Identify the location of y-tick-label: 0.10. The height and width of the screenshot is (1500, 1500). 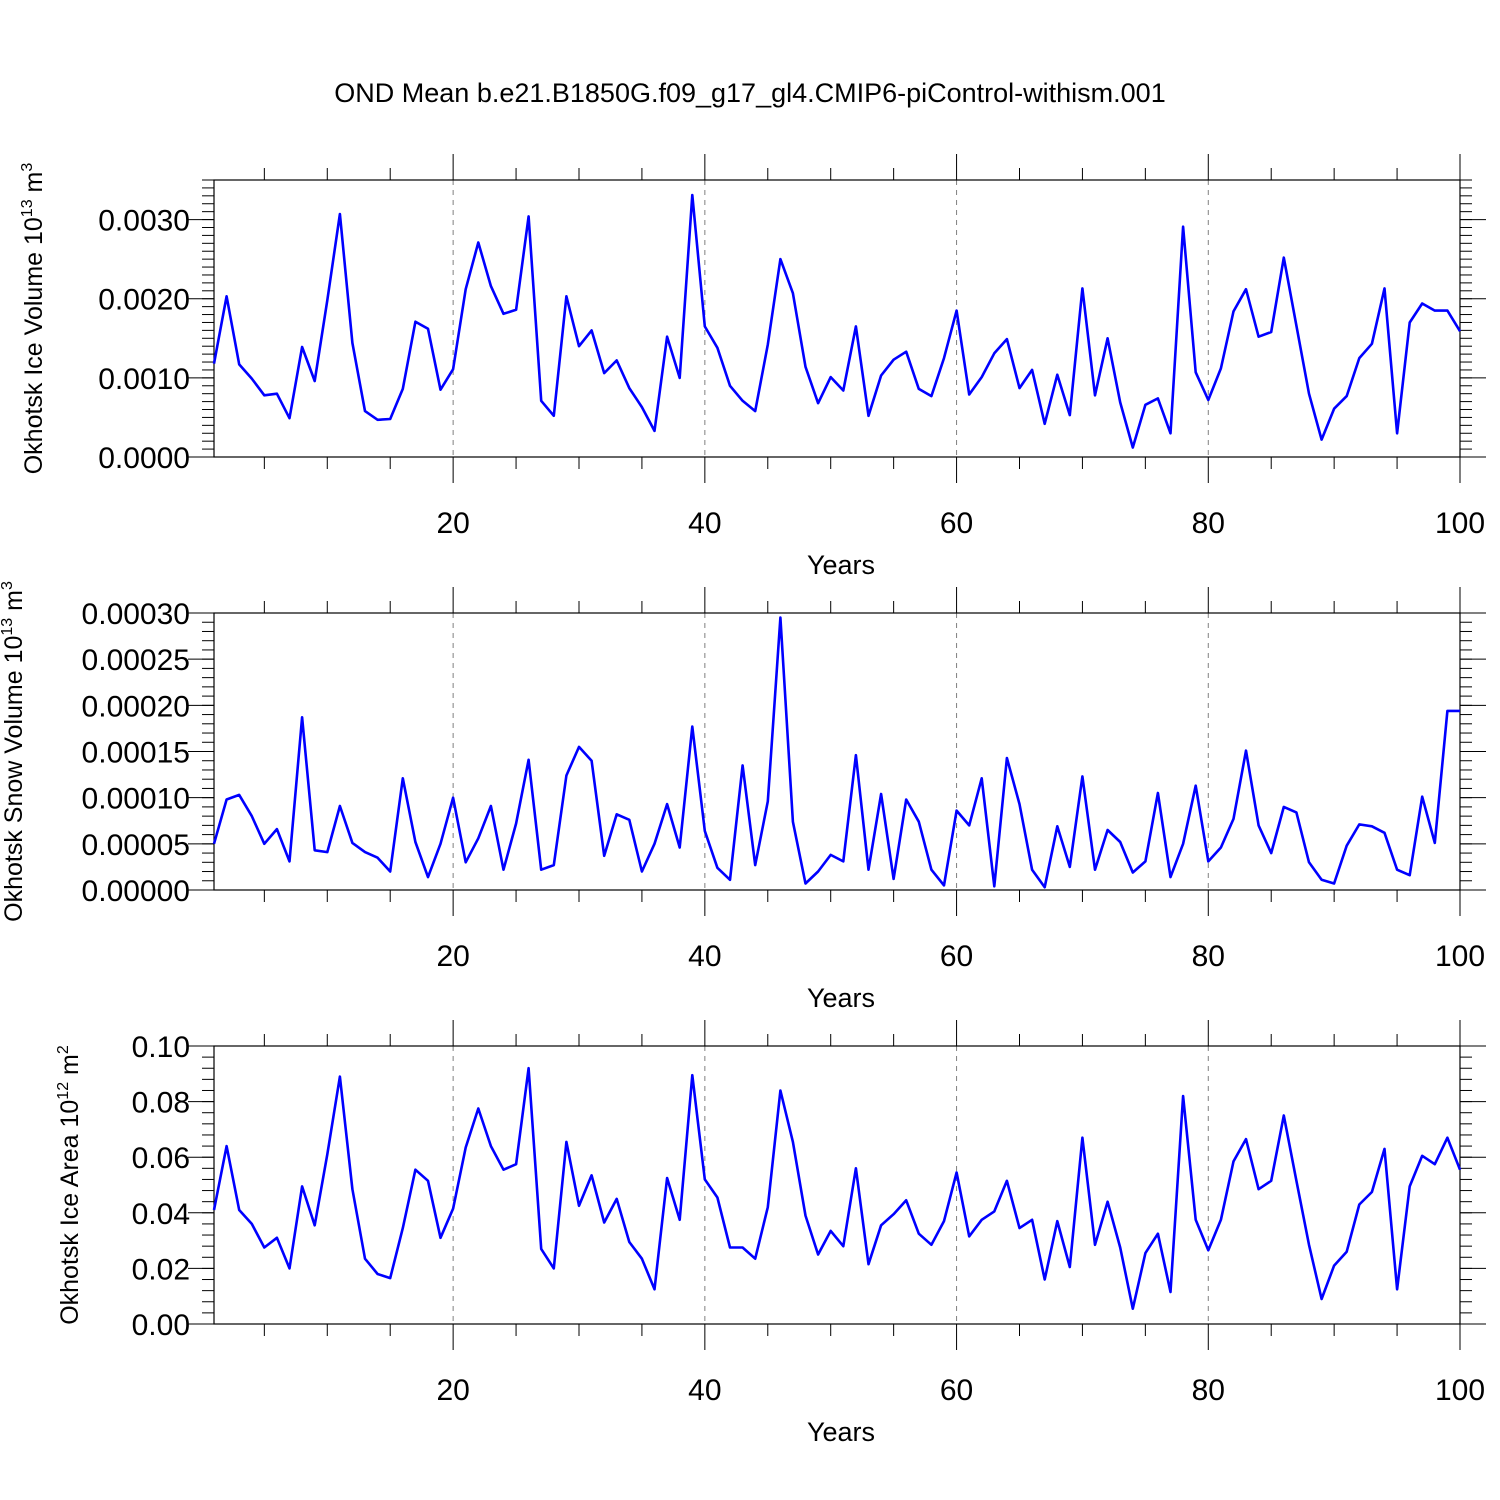
(161, 1047).